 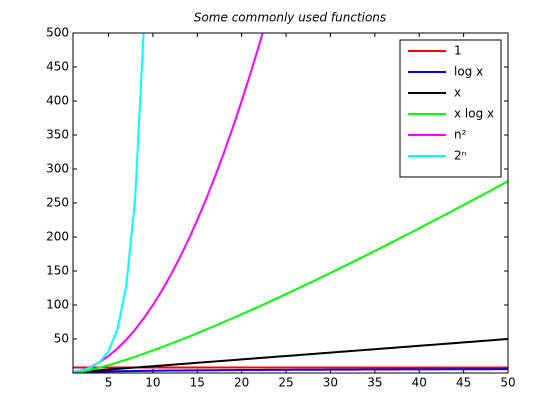 What do you see at coordinates (457, 93) in the screenshot?
I see `legend-label: x` at bounding box center [457, 93].